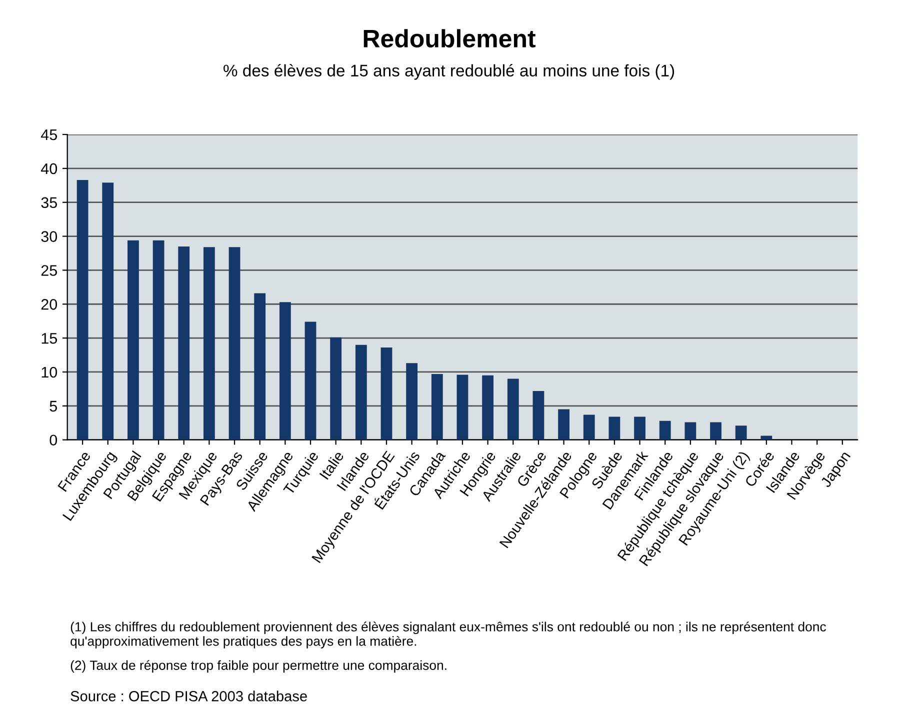 The height and width of the screenshot is (727, 898). Describe the element at coordinates (54, 440) in the screenshot. I see `y-tick-label: 0` at that location.